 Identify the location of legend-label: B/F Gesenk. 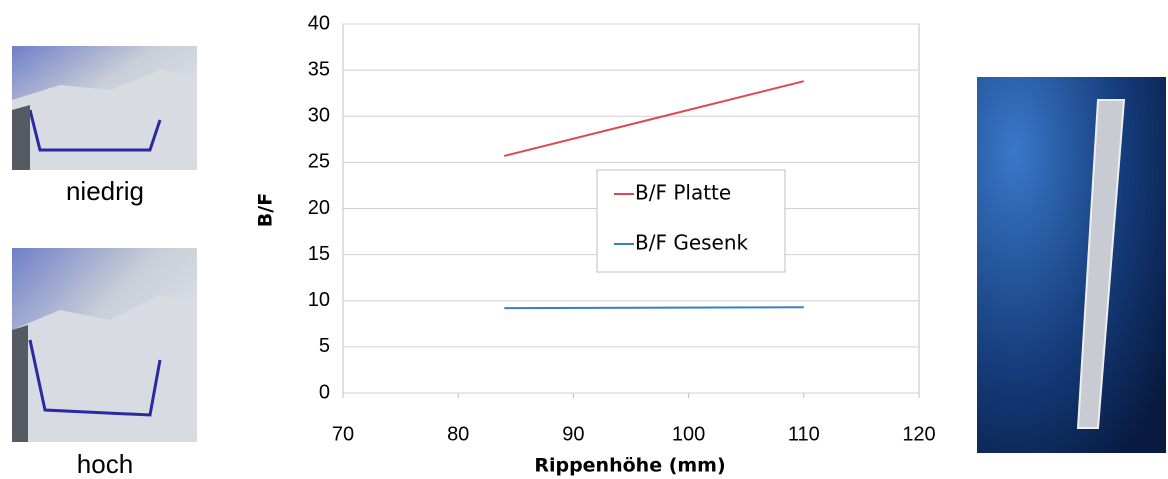
(692, 243).